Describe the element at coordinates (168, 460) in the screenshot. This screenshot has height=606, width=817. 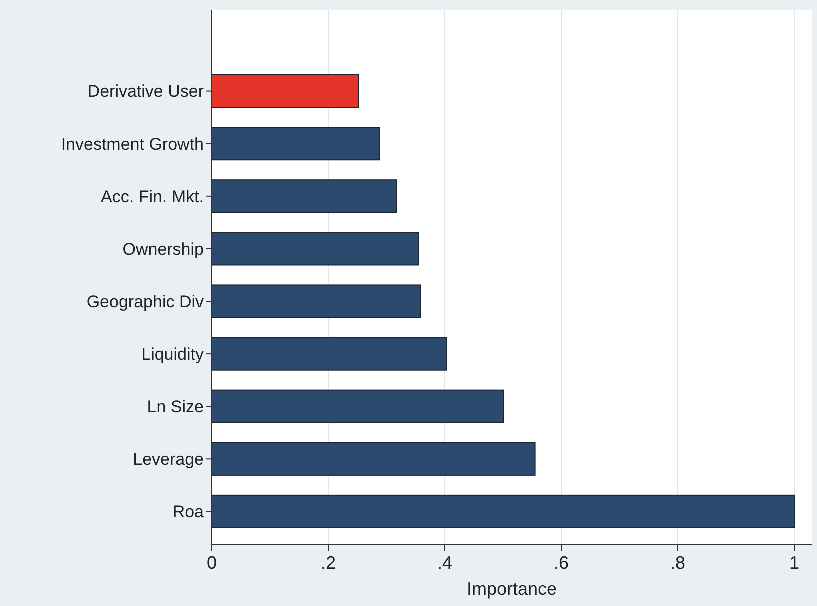
I see `y-tick-label: Leverage` at that location.